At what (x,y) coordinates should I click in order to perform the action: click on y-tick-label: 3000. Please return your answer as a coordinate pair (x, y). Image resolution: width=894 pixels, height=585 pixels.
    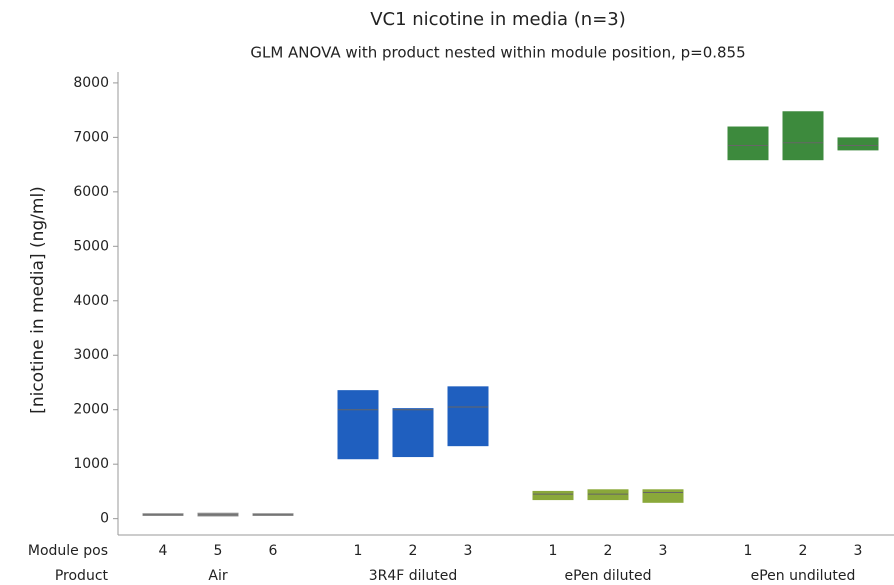
    Looking at the image, I should click on (91, 355).